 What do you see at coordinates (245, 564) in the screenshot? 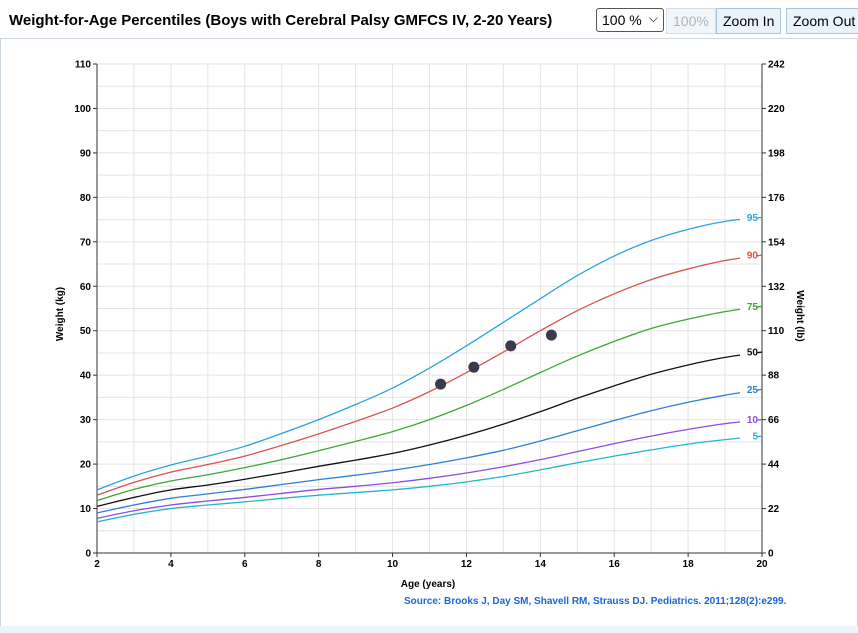
I see `x-tick-label: 6` at bounding box center [245, 564].